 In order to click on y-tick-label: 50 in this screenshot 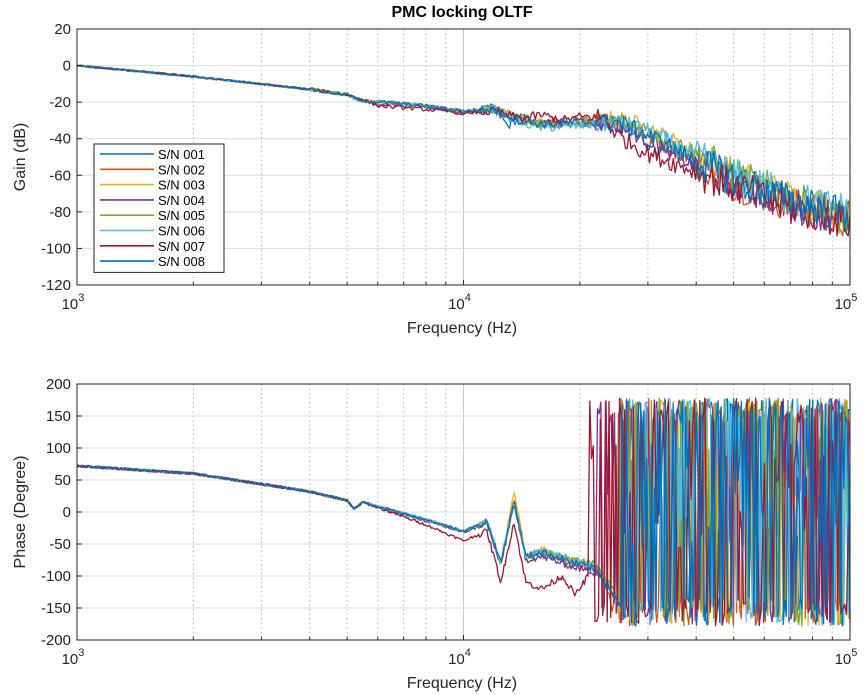, I will do `click(62, 480)`.